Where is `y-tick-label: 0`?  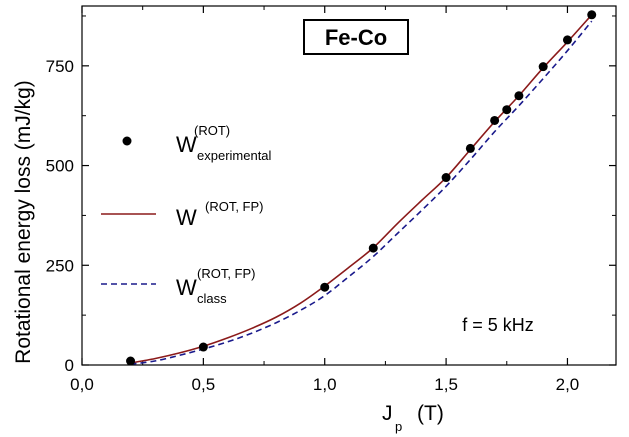 y-tick-label: 0 is located at coordinates (69, 365).